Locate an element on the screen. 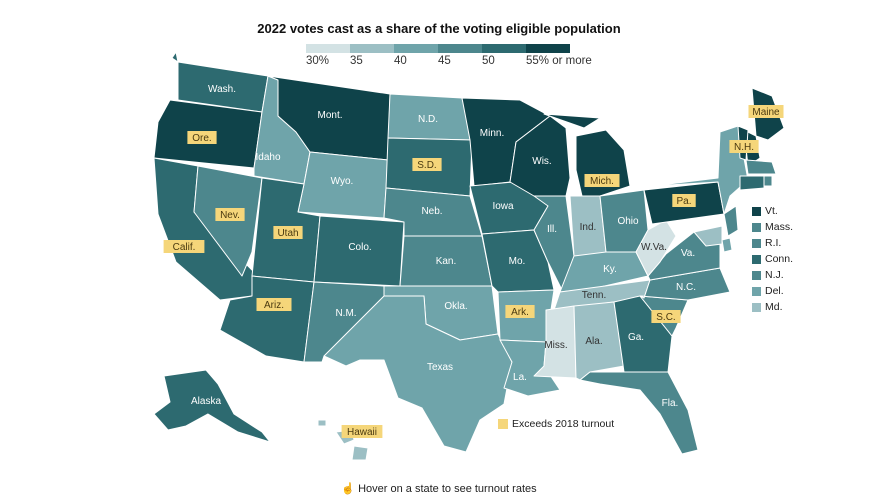 The width and height of the screenshot is (878, 495). state-label-ca: Calif. is located at coordinates (184, 247).